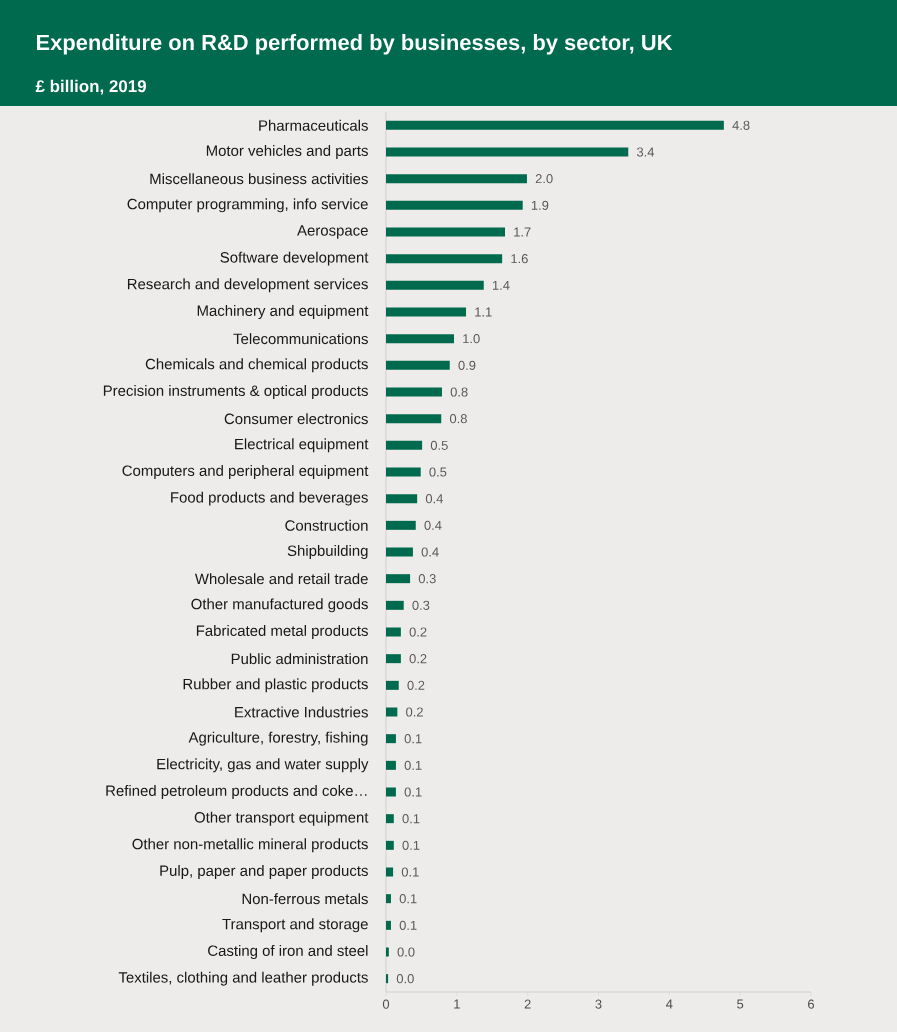 This screenshot has height=1032, width=897. I want to click on y-tick-label: Electricity, gas and water supply, so click(263, 765).